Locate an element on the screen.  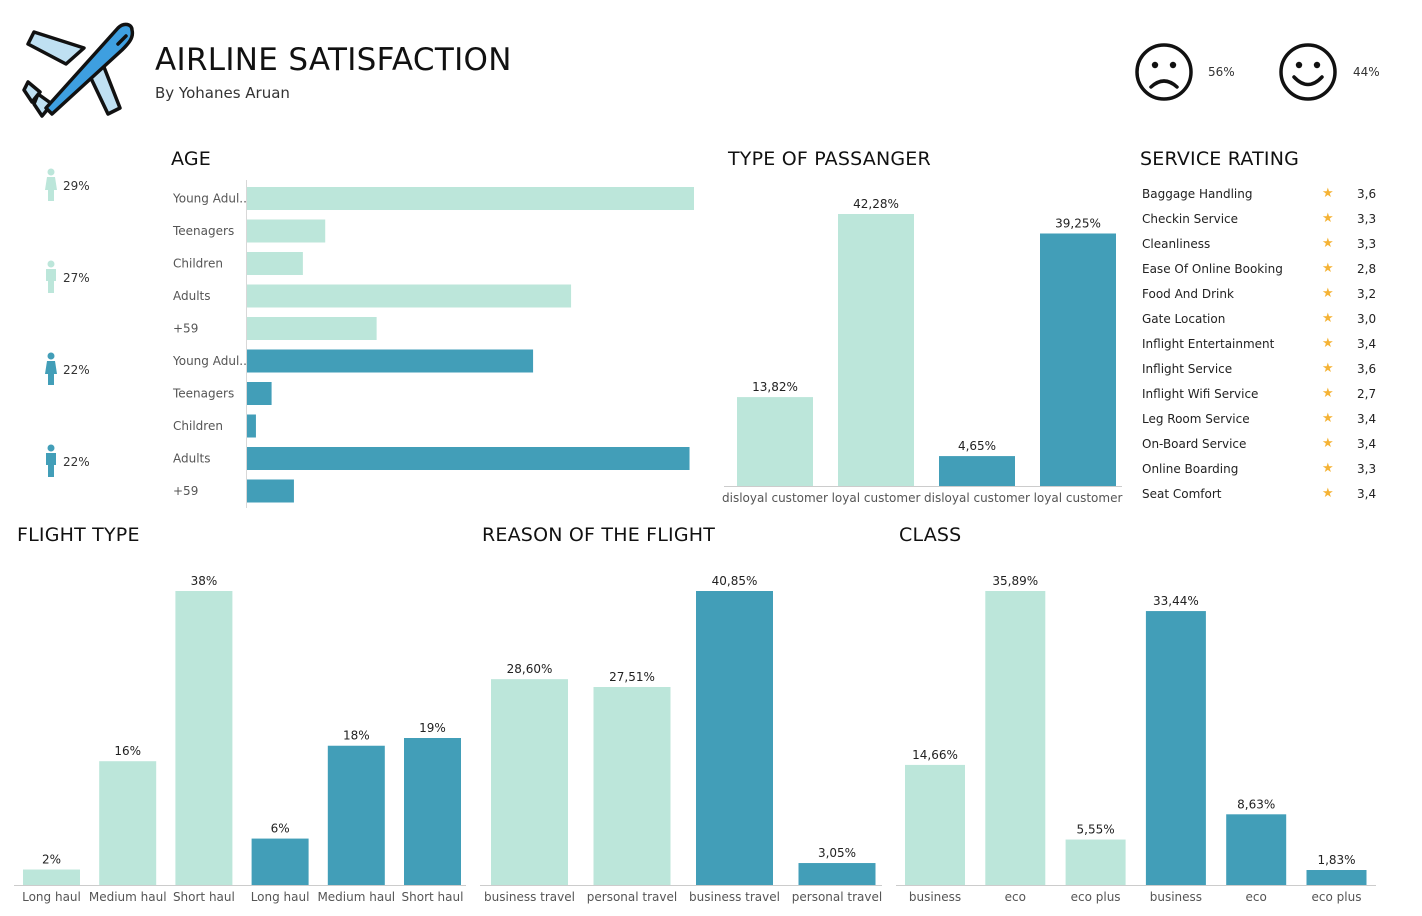
rating-name: Inflight Wifi Service is located at coordinates (1200, 394).